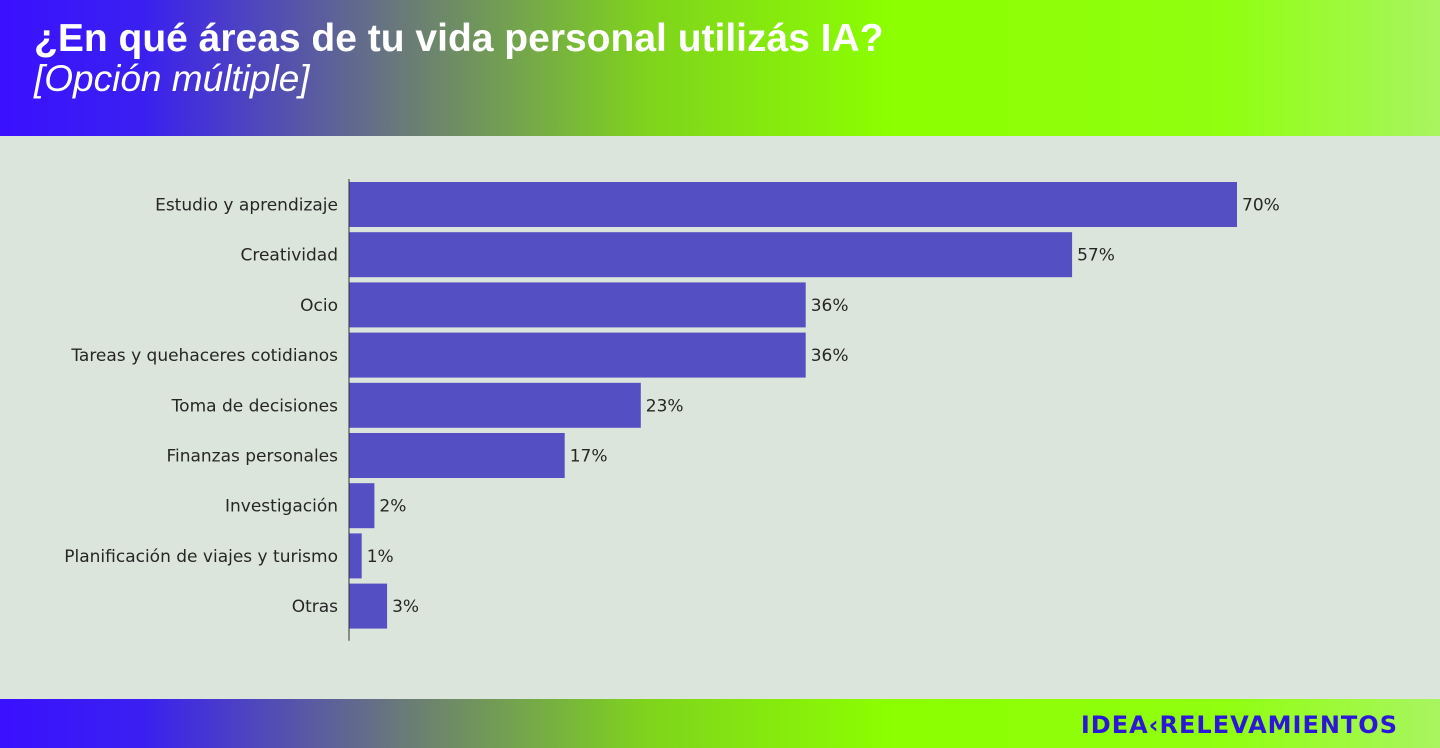  Describe the element at coordinates (405, 607) in the screenshot. I see `value-label: 3%` at that location.